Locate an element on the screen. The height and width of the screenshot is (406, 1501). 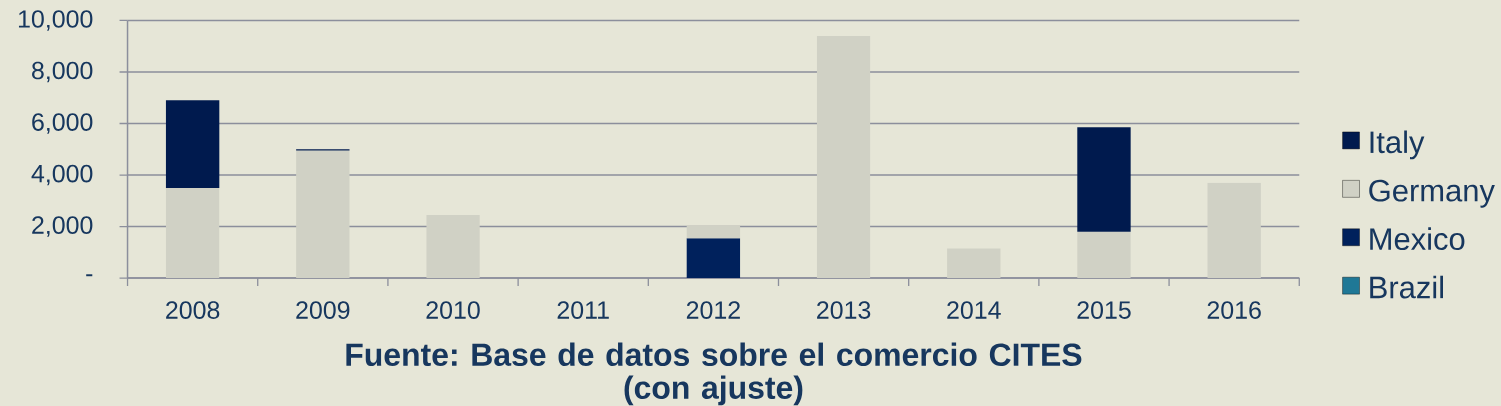
y-tick-label: 2,000 is located at coordinates (62, 226).